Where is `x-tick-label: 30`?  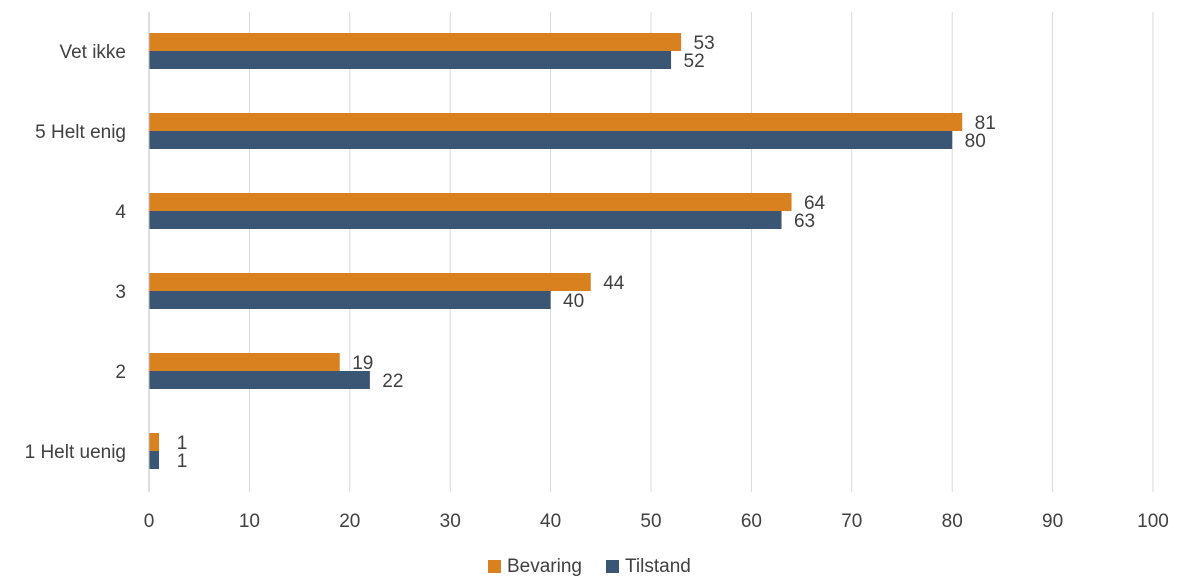
x-tick-label: 30 is located at coordinates (450, 521).